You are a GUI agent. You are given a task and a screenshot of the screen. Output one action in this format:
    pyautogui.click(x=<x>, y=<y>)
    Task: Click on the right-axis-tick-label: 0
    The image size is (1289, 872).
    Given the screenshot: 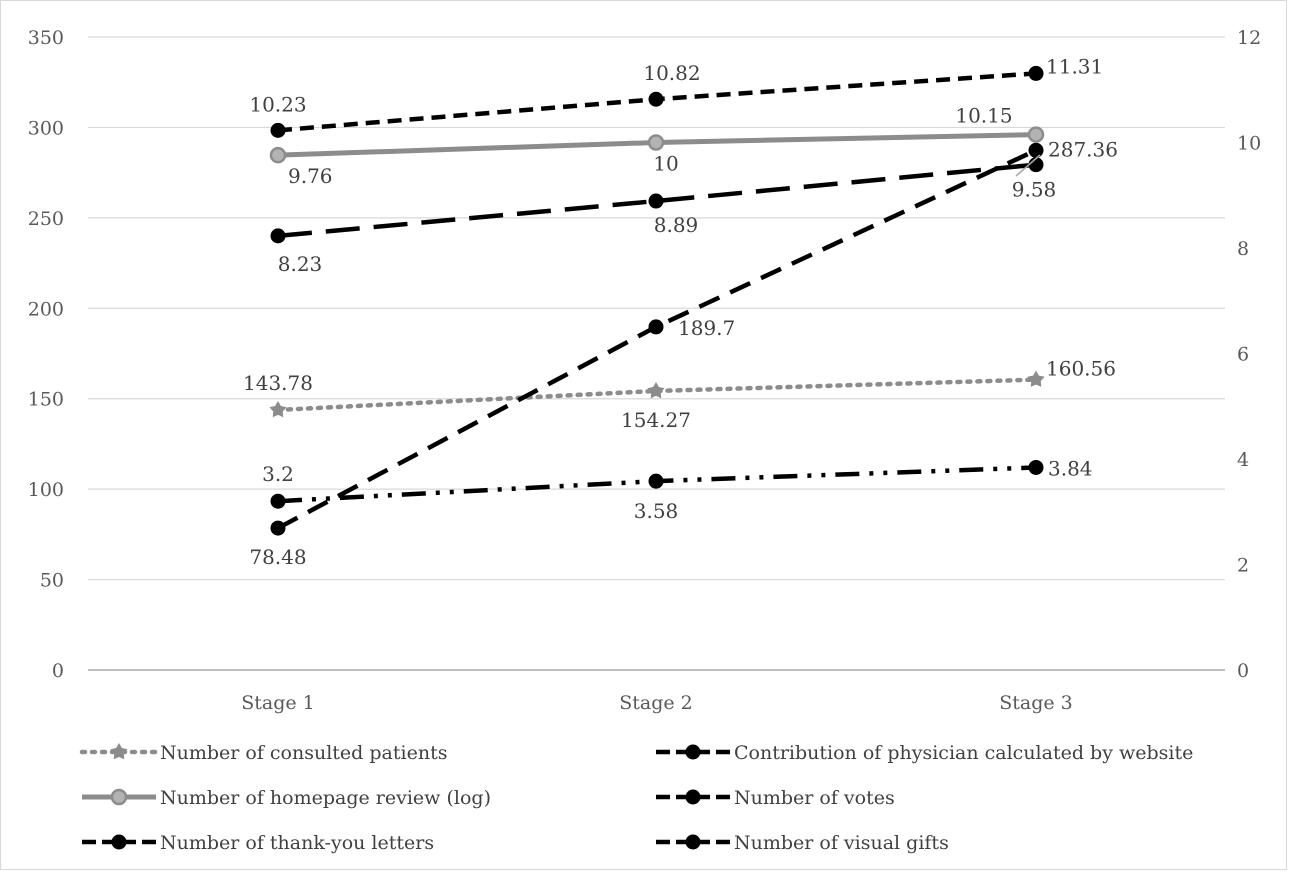 What is the action you would take?
    pyautogui.click(x=1243, y=671)
    